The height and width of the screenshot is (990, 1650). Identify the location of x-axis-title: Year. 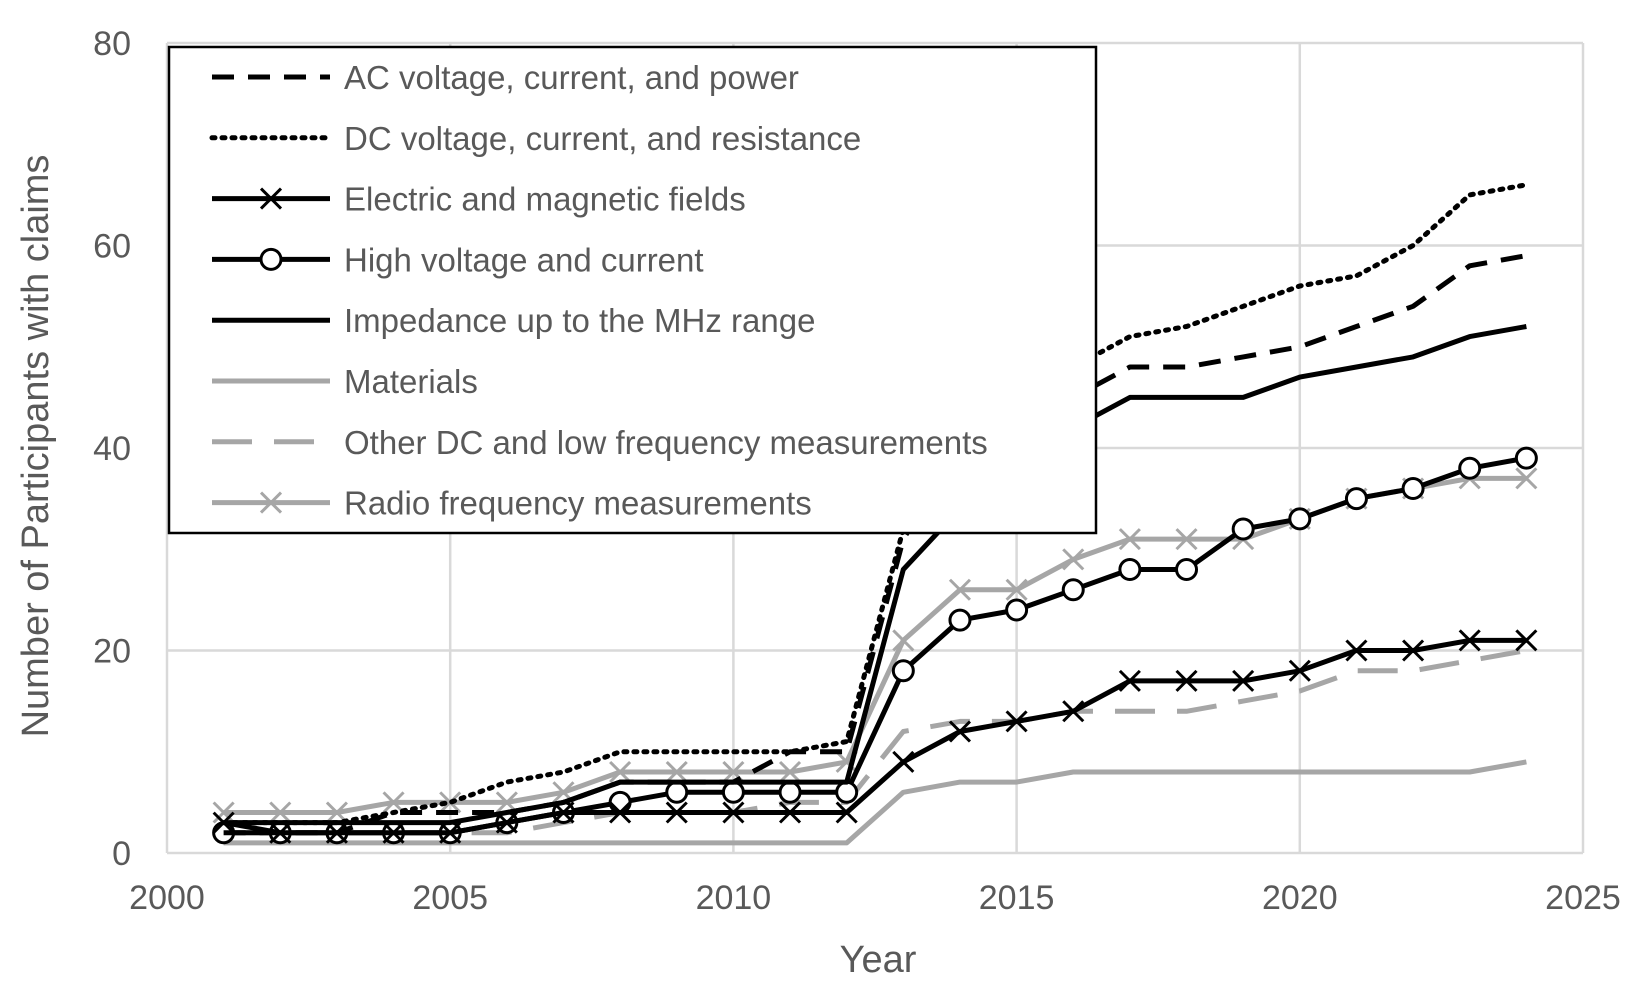
(878, 960).